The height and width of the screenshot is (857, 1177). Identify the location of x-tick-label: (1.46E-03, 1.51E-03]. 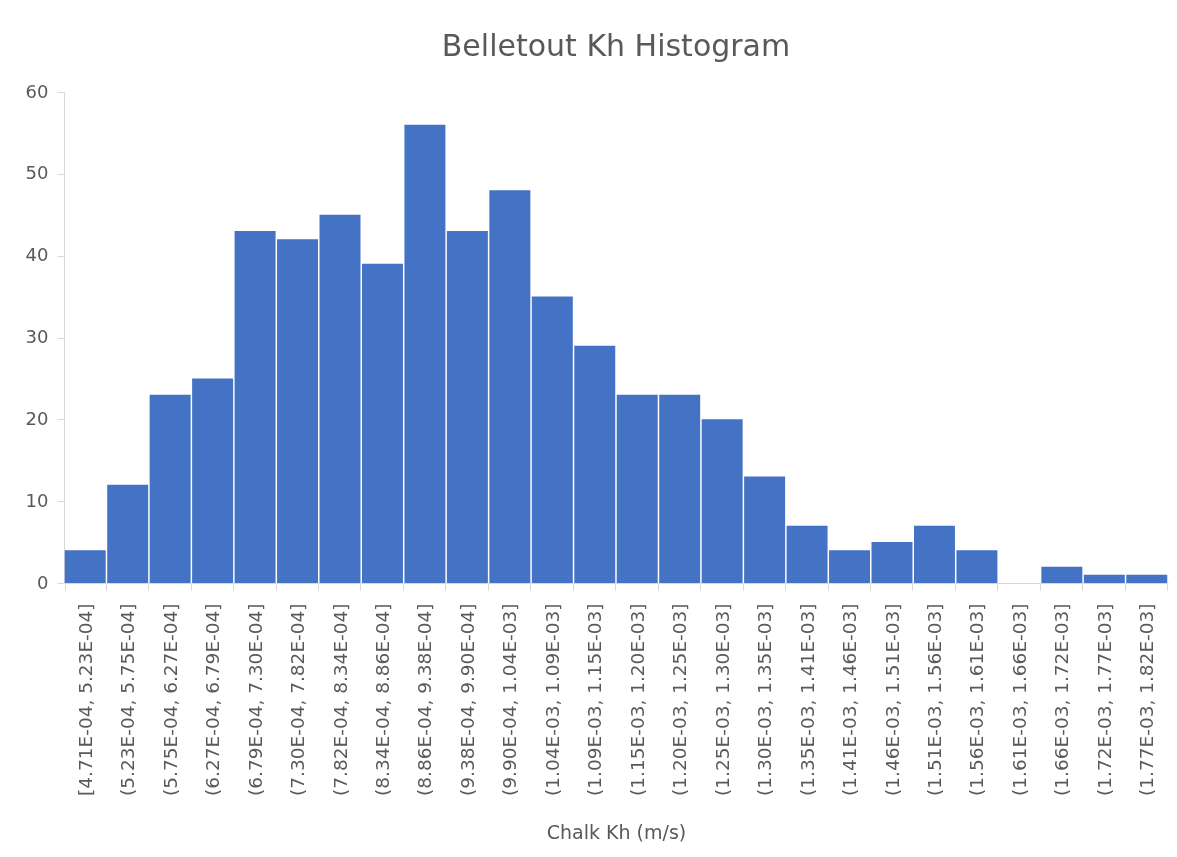
(892, 699).